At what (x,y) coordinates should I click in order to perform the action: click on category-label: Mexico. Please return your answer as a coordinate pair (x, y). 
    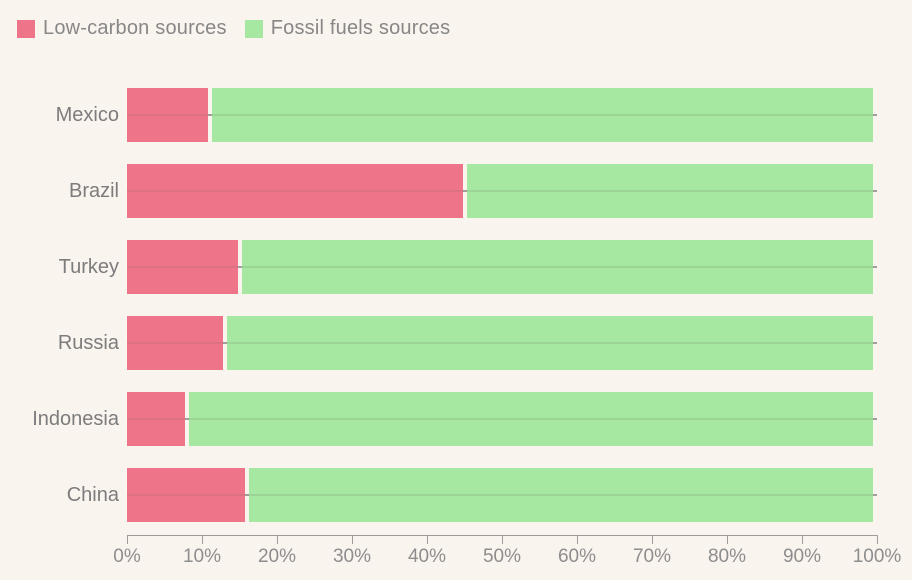
    Looking at the image, I should click on (87, 115).